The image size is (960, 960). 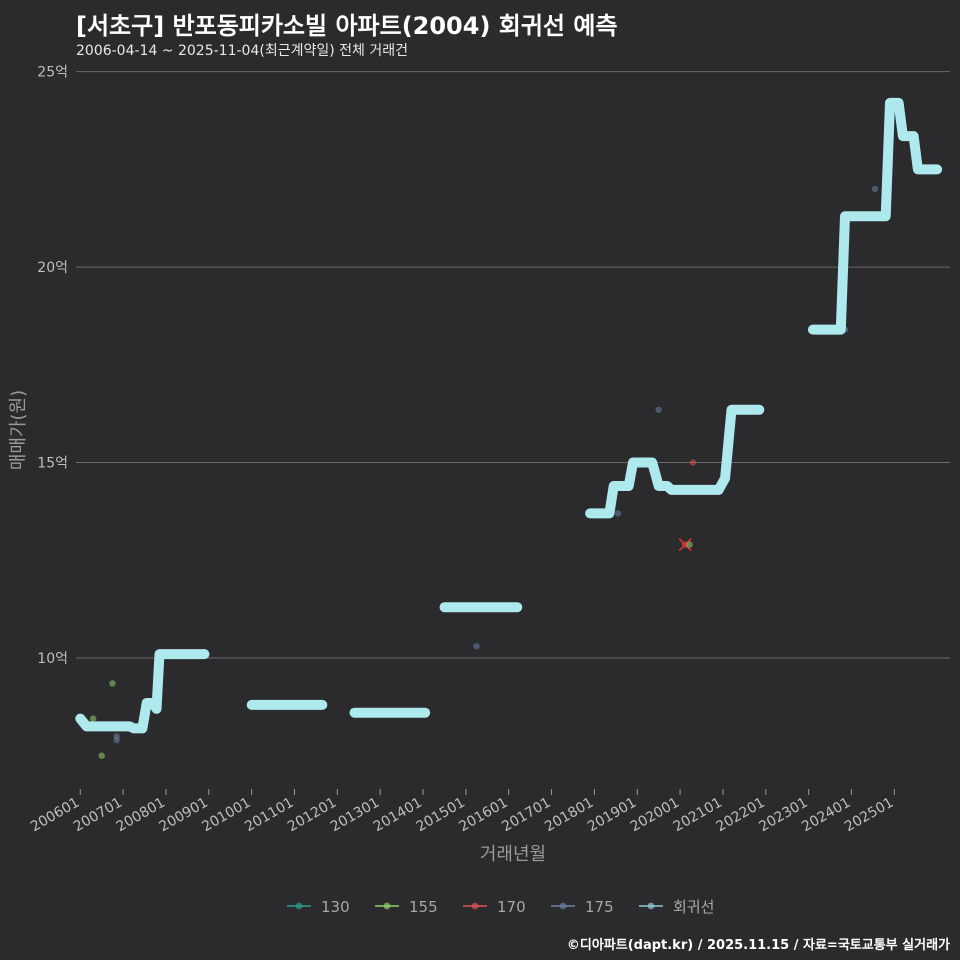 What do you see at coordinates (698, 815) in the screenshot?
I see `x-tick-label: 202101` at bounding box center [698, 815].